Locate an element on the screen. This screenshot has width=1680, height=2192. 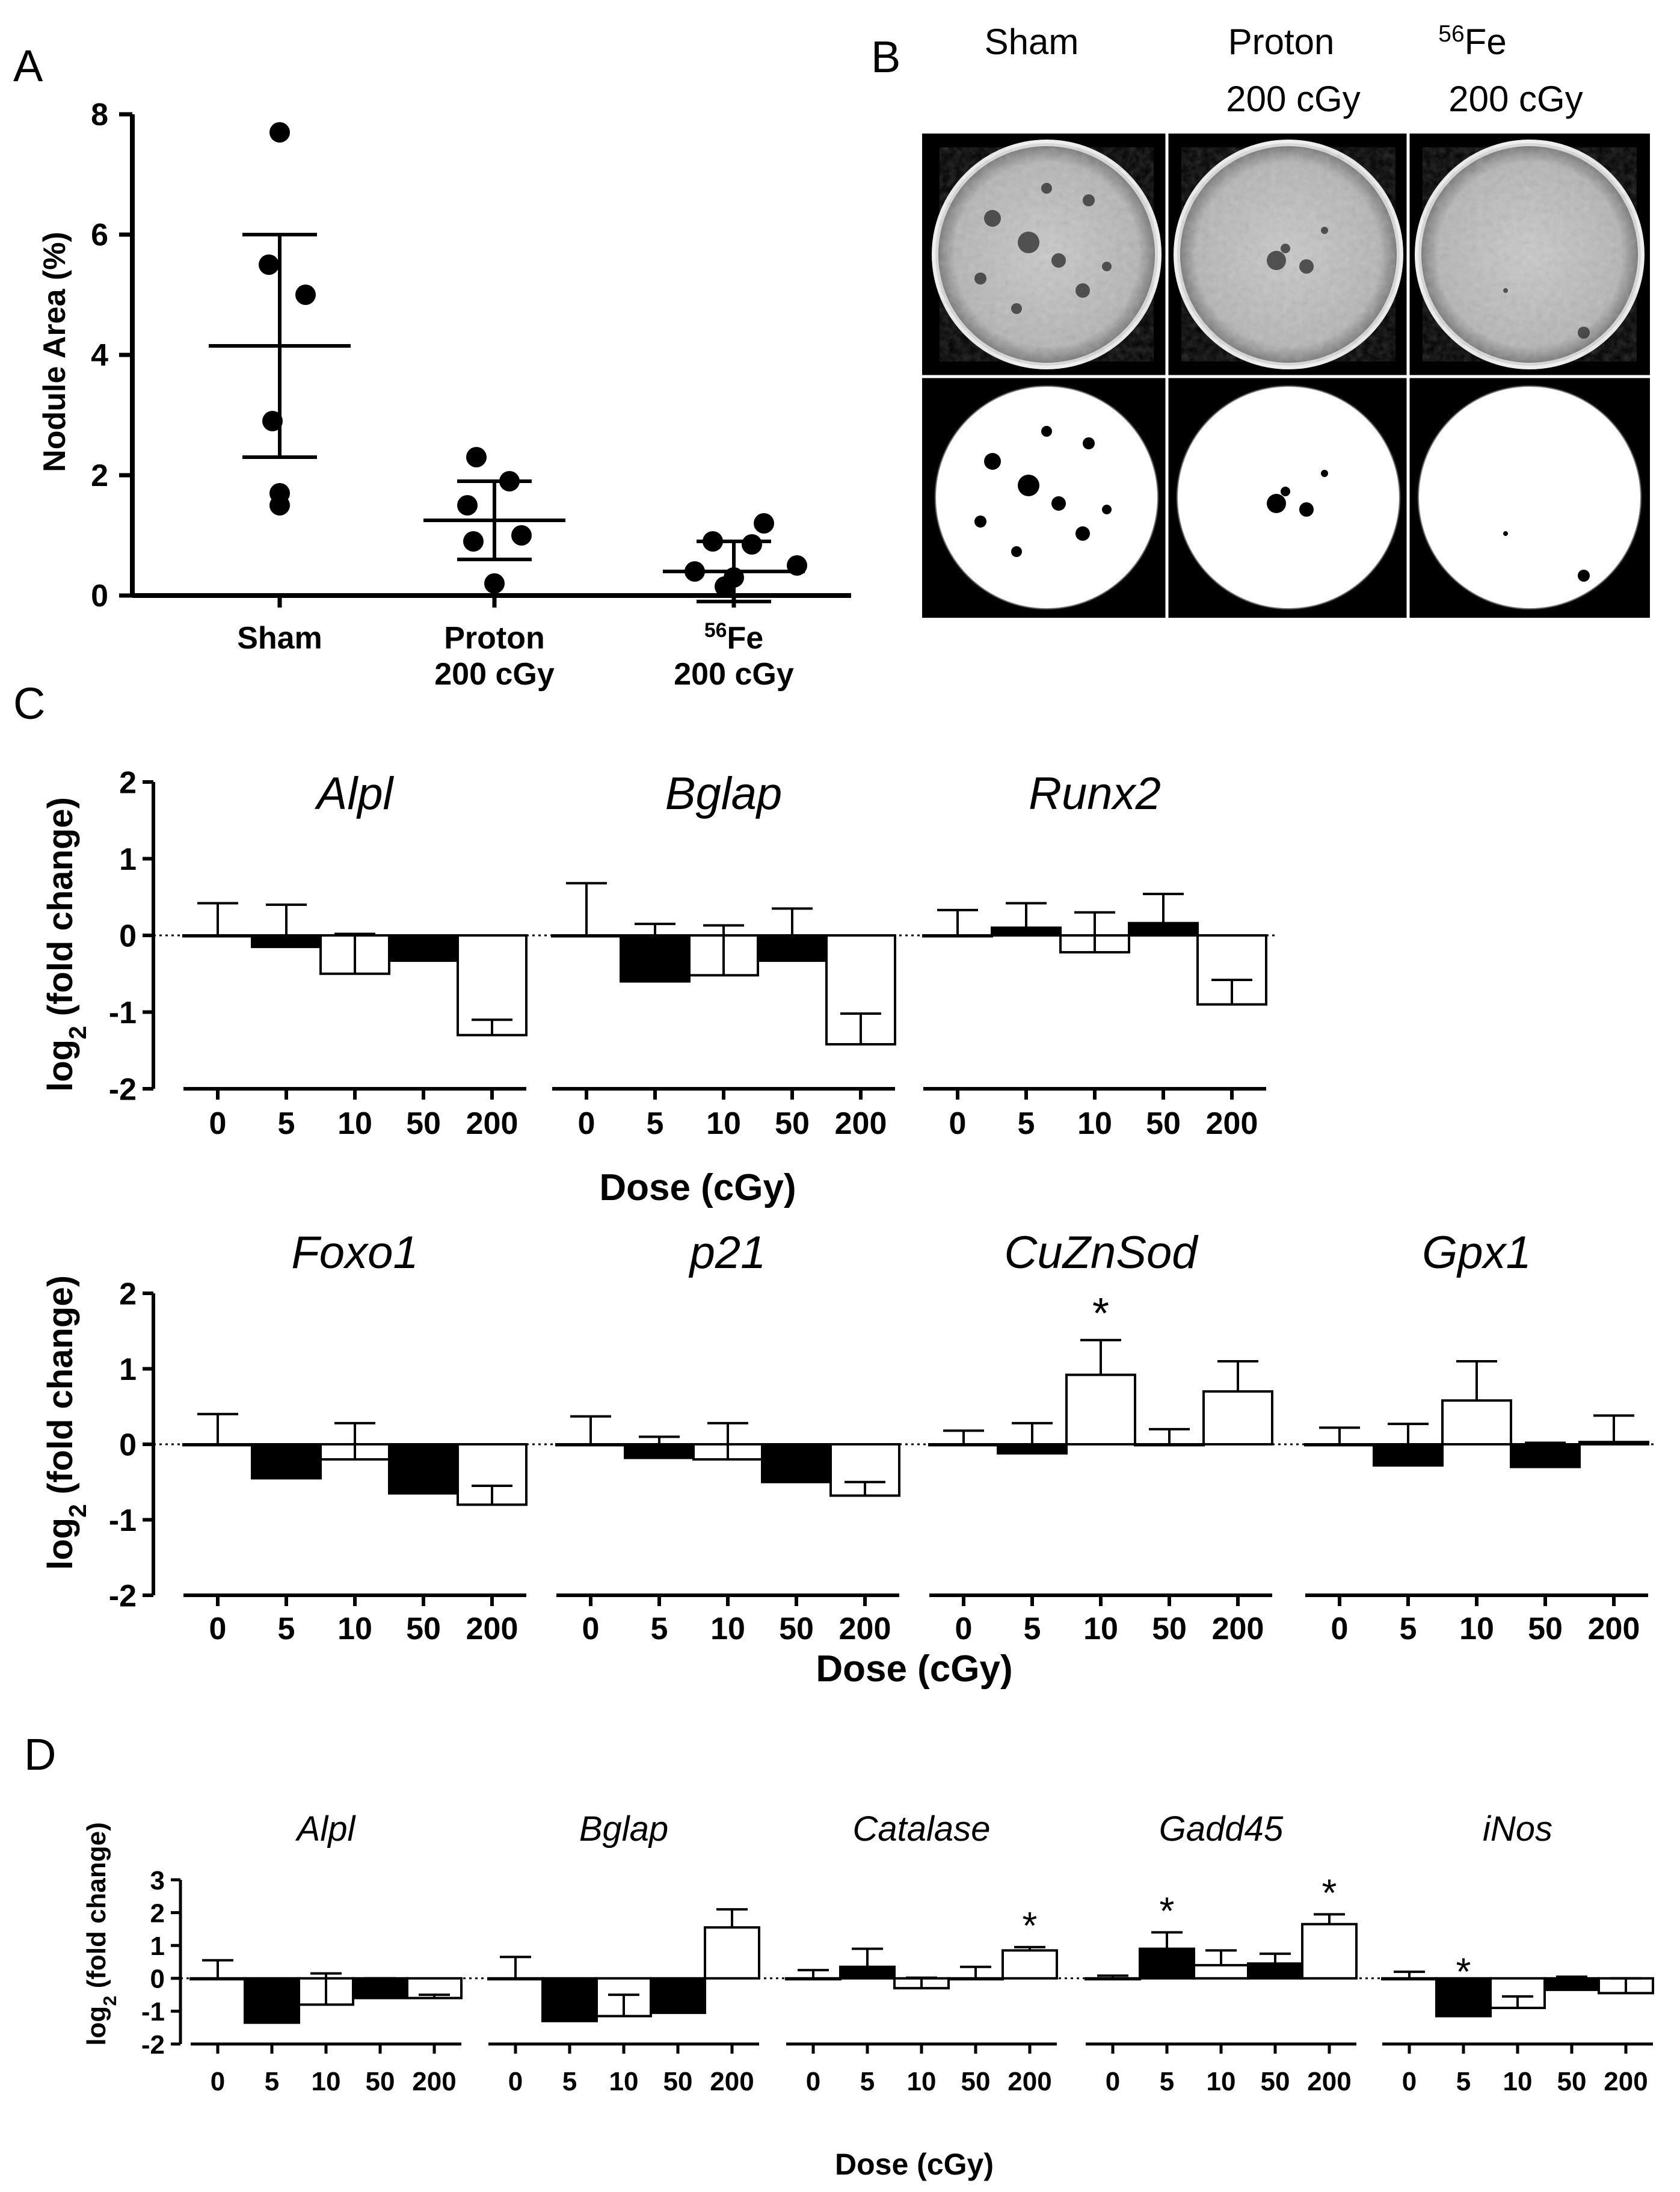
panel-letter-b: B is located at coordinates (886, 57).